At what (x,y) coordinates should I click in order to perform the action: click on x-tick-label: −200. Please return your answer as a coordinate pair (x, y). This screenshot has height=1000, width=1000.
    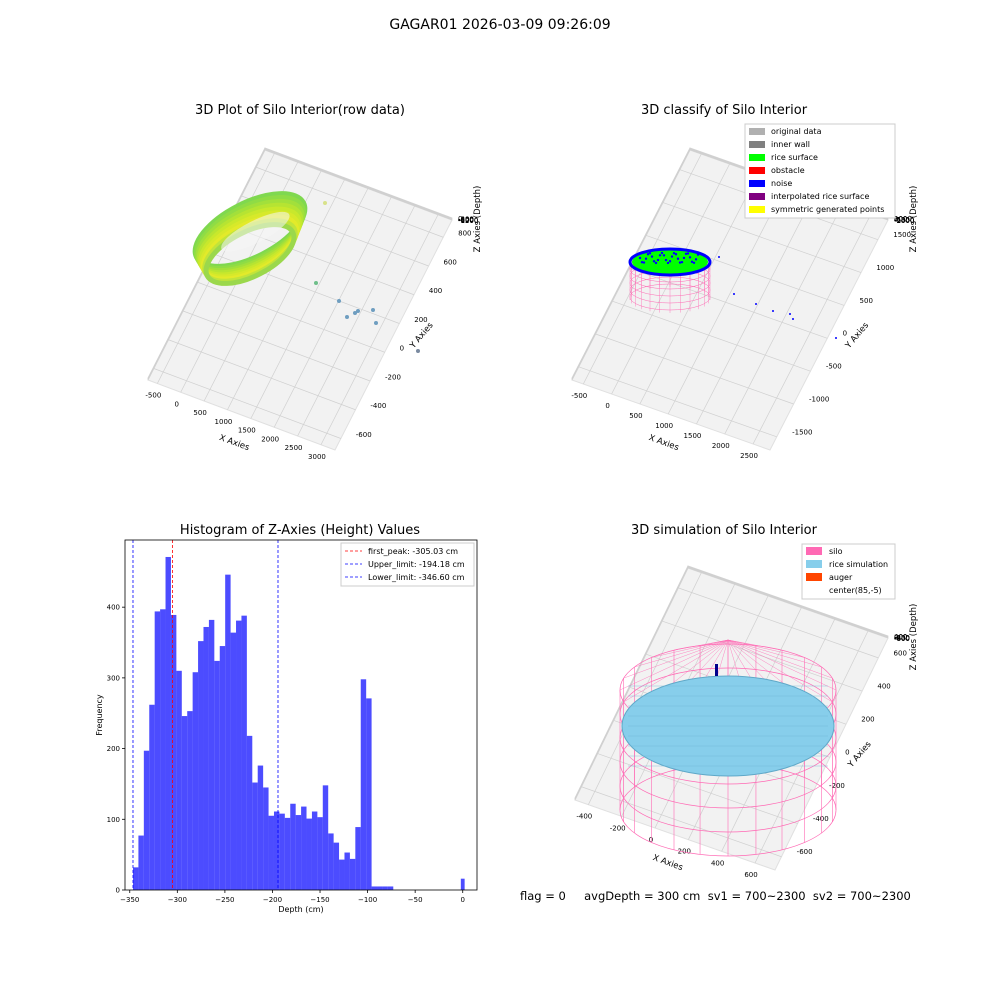
    Looking at the image, I should click on (272, 900).